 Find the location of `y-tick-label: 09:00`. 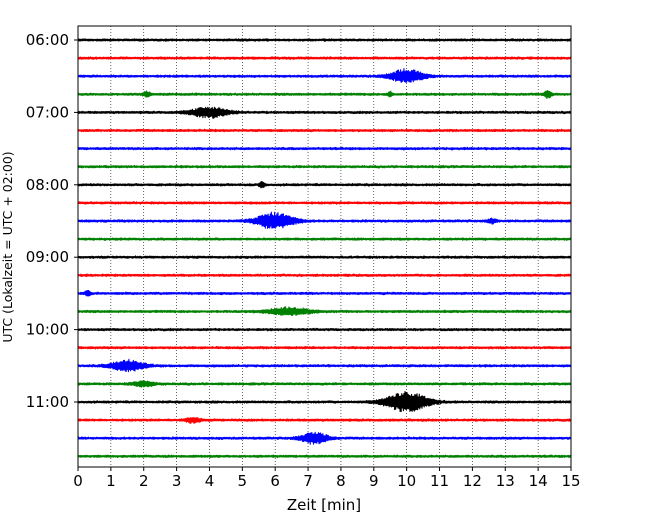

y-tick-label: 09:00 is located at coordinates (47, 257).